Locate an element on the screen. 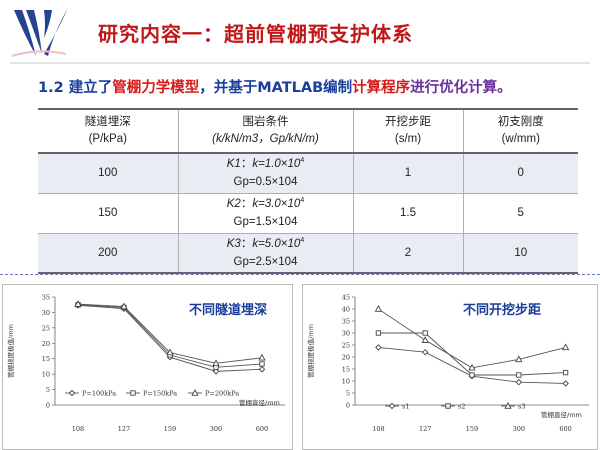 The height and width of the screenshot is (450, 600). y-axis-label: 管棚挠度极值/mm is located at coordinates (310, 351).